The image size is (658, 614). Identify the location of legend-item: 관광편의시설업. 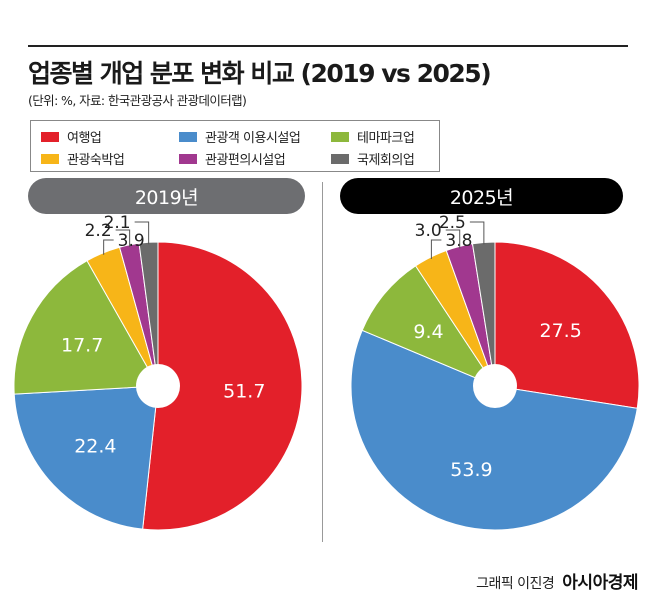
(232, 158).